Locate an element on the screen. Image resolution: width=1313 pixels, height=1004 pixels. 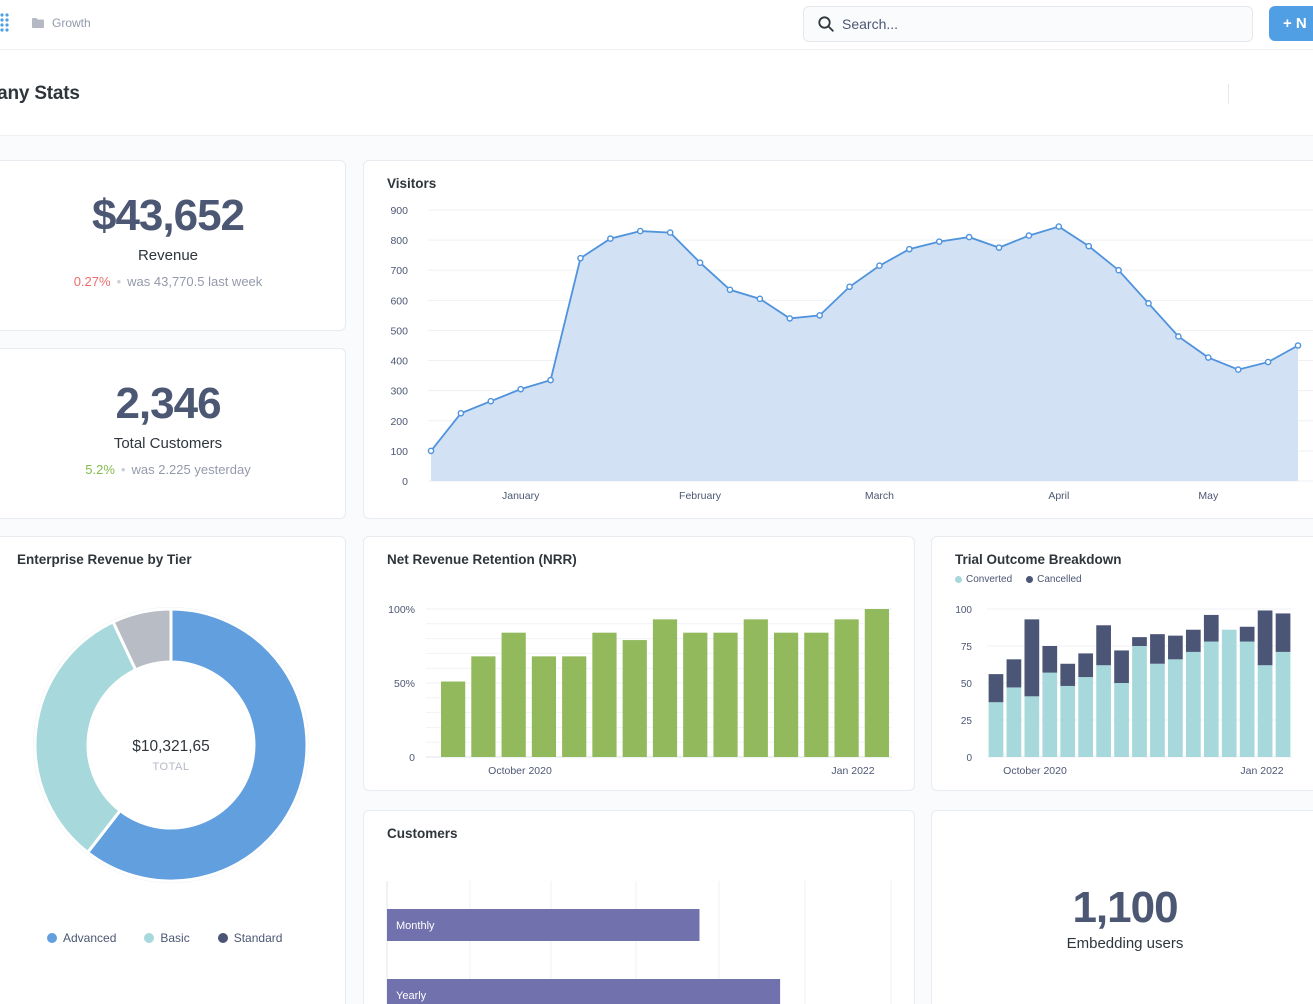
legend-label-advanced: Advanced is located at coordinates (90, 938).